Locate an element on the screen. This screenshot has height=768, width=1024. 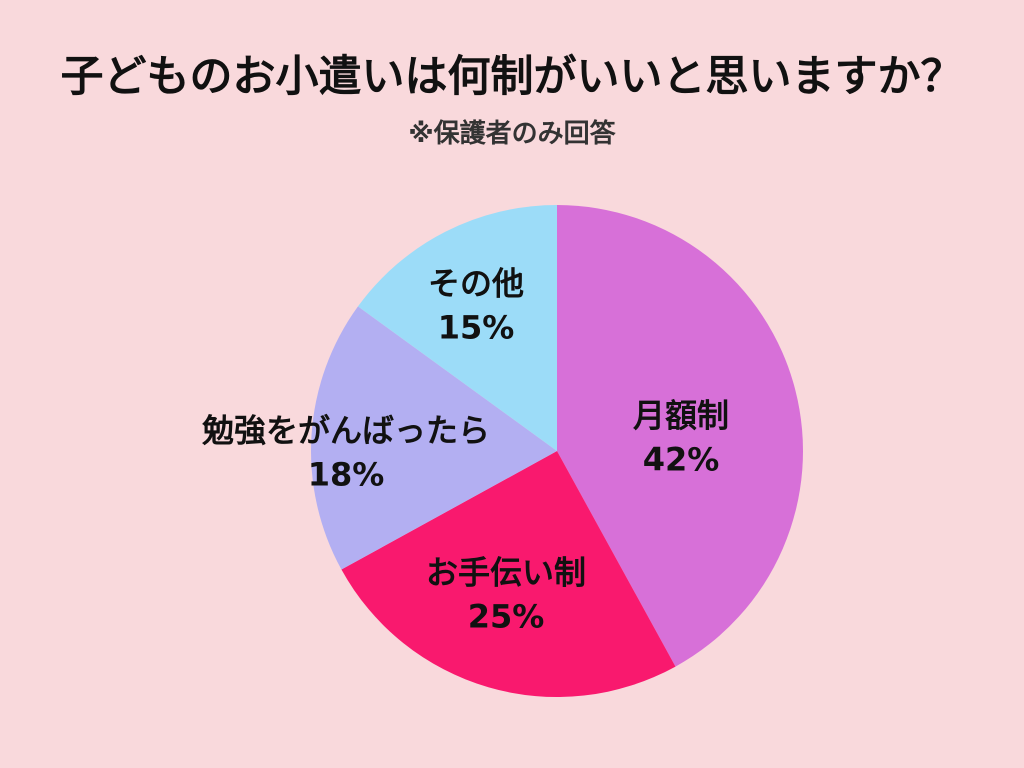
pie-slice-label-4: その他 15% is located at coordinates (476, 305).